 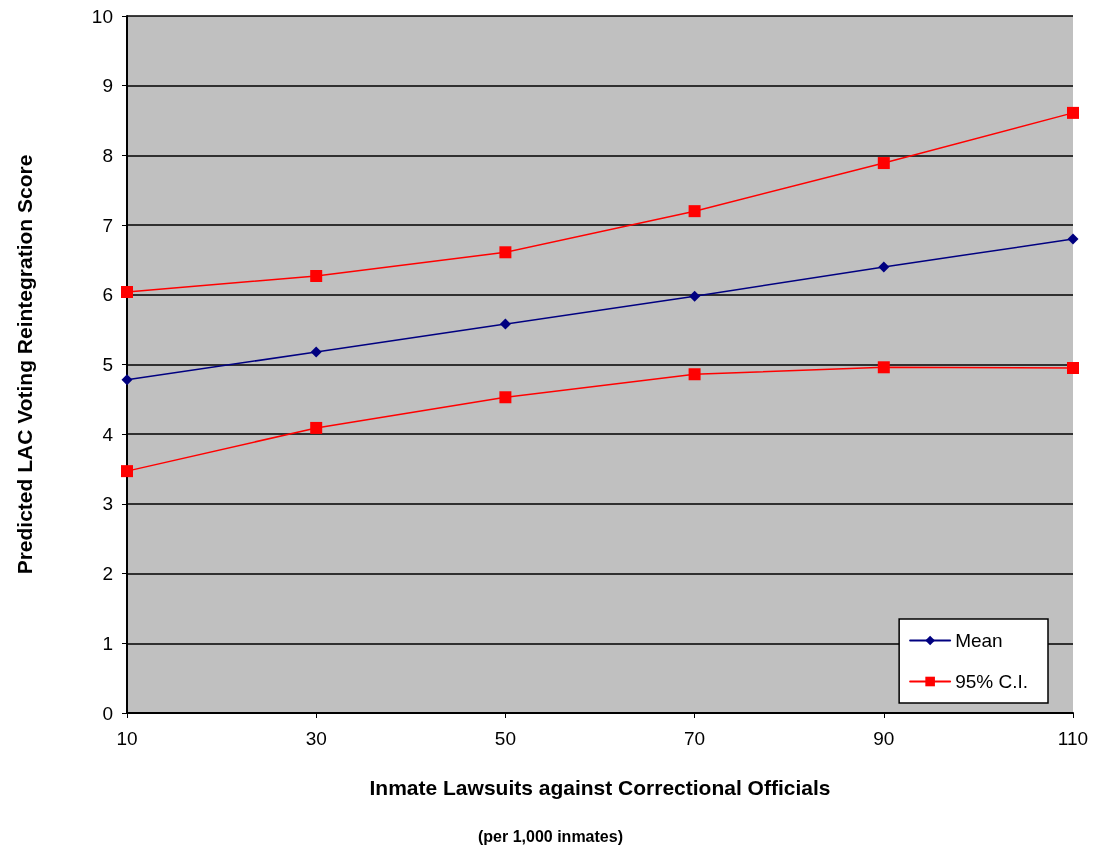 What do you see at coordinates (108, 434) in the screenshot?
I see `y-tick-label: 4` at bounding box center [108, 434].